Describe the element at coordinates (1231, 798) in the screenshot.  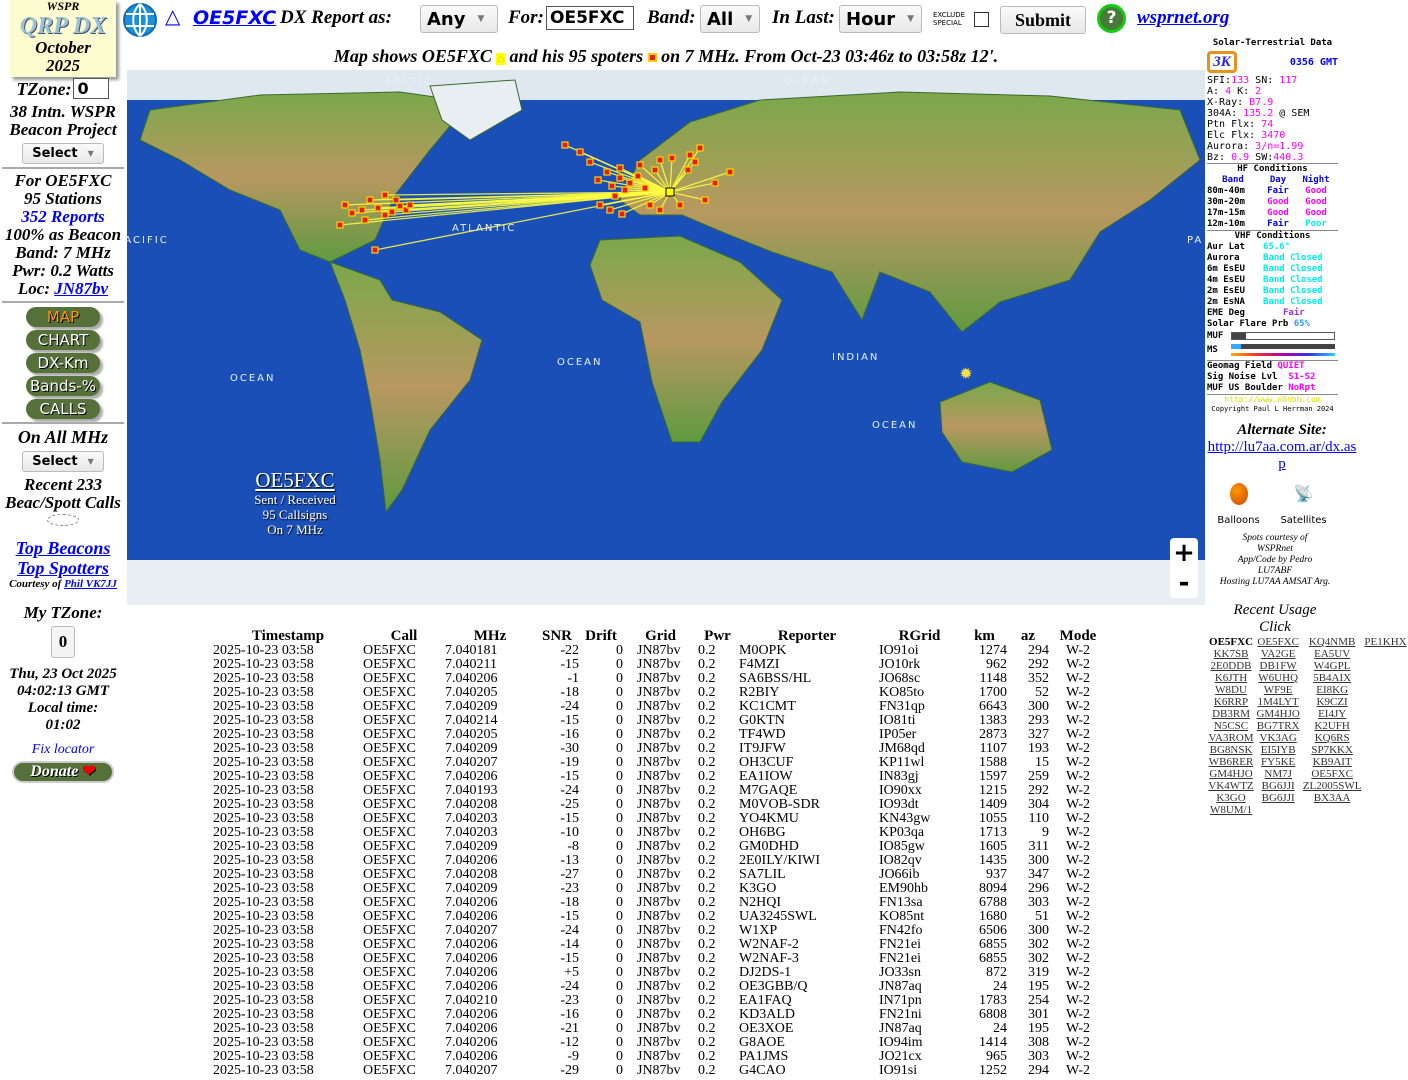
I see `recent-call-link: K3GO` at that location.